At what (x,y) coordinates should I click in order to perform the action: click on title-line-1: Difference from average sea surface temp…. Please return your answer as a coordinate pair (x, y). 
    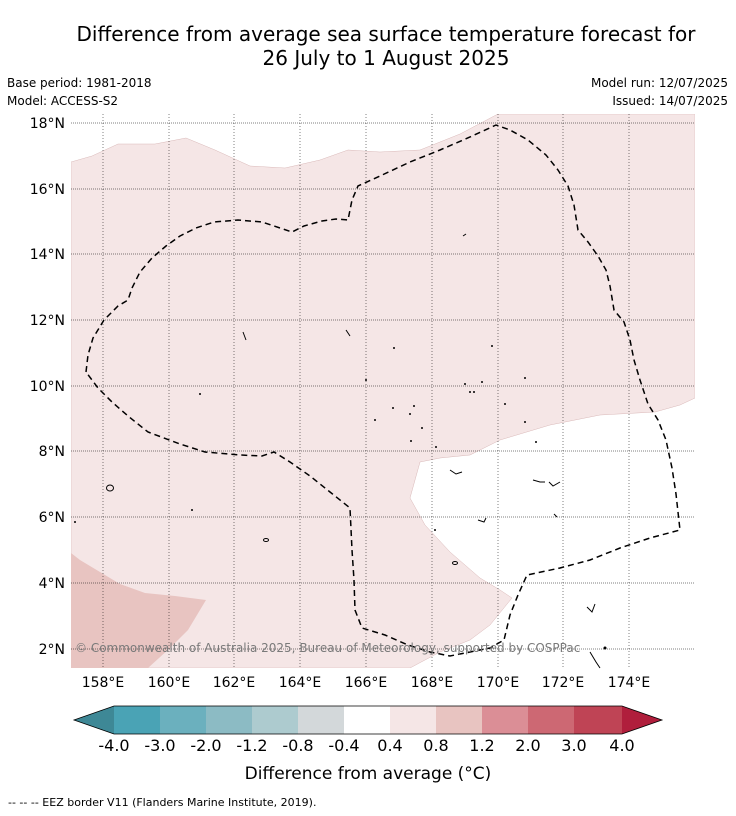
    Looking at the image, I should click on (386, 34).